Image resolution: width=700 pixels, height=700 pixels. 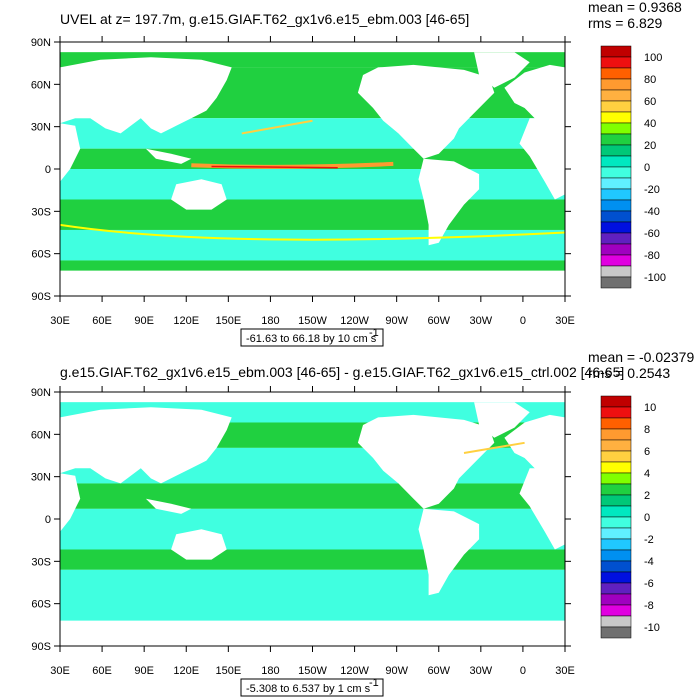 I want to click on lon-label: 30E, so click(x=60, y=321).